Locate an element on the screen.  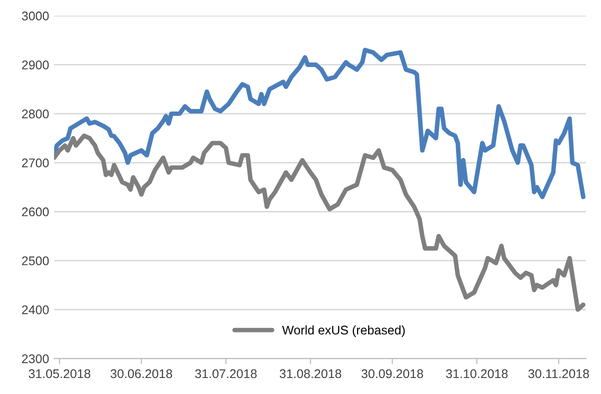
y-tick-label: 2900 is located at coordinates (35, 65).